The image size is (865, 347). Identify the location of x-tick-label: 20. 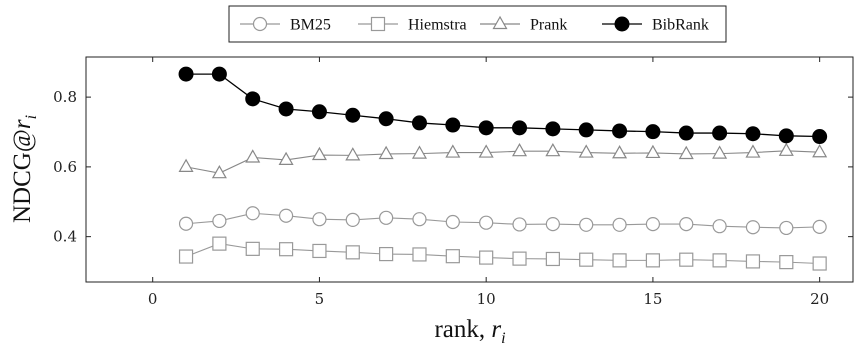
(819, 299).